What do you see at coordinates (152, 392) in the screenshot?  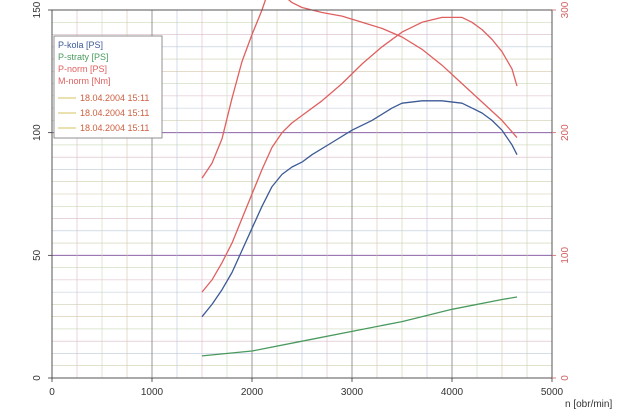 I see `x-tick-label: 1000` at bounding box center [152, 392].